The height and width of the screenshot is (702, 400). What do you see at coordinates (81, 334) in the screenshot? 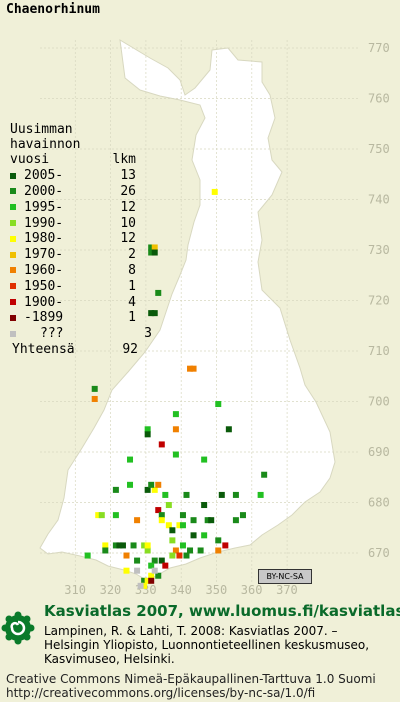
I see `legend-row: ??? 3` at bounding box center [81, 334].